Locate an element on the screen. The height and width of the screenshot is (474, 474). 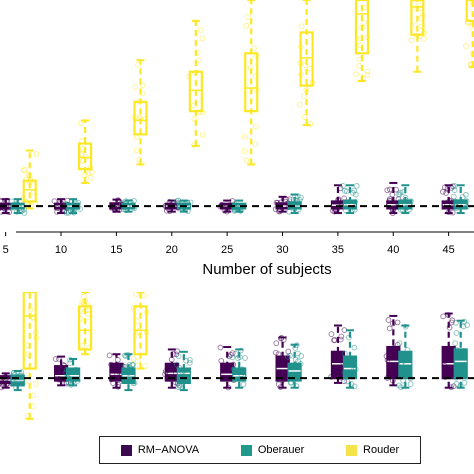
legend-label-rm-anova: RM−ANOVA is located at coordinates (168, 450).